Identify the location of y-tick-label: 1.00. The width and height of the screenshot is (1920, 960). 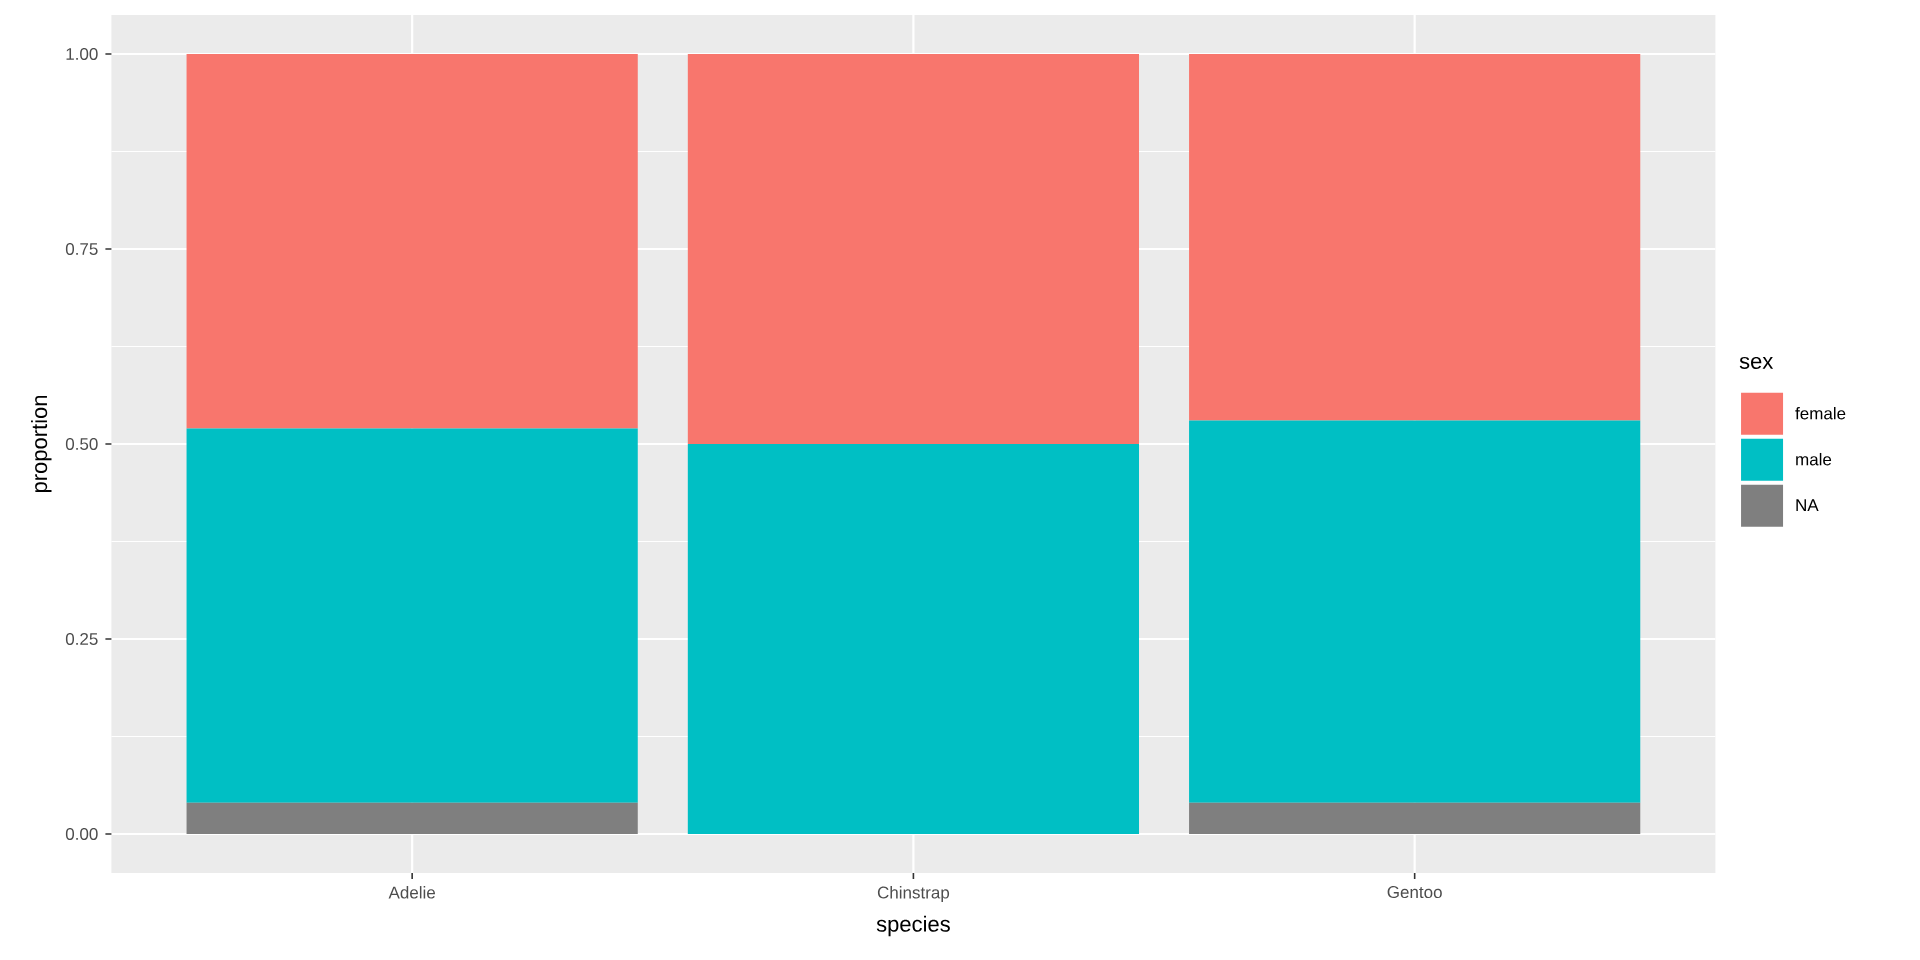
(82, 53).